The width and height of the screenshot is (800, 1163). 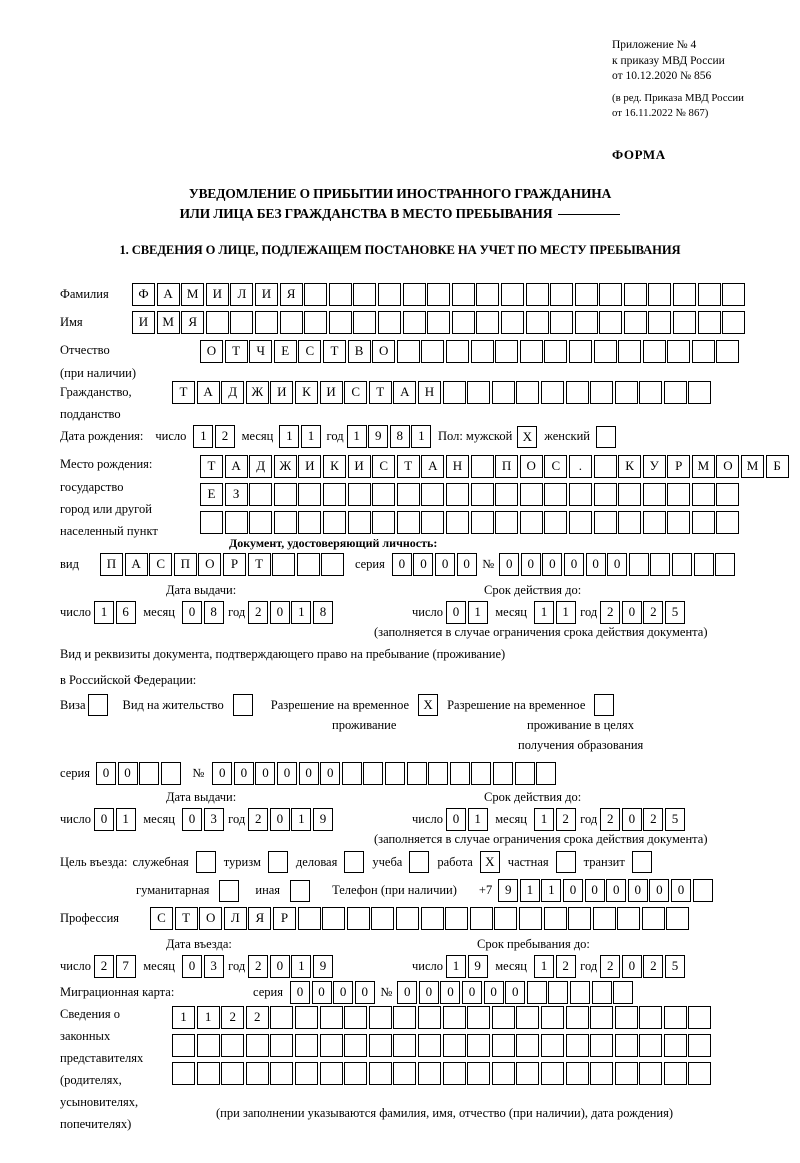 What do you see at coordinates (527, 436) in the screenshot?
I see `sex-male-checkbox: X` at bounding box center [527, 436].